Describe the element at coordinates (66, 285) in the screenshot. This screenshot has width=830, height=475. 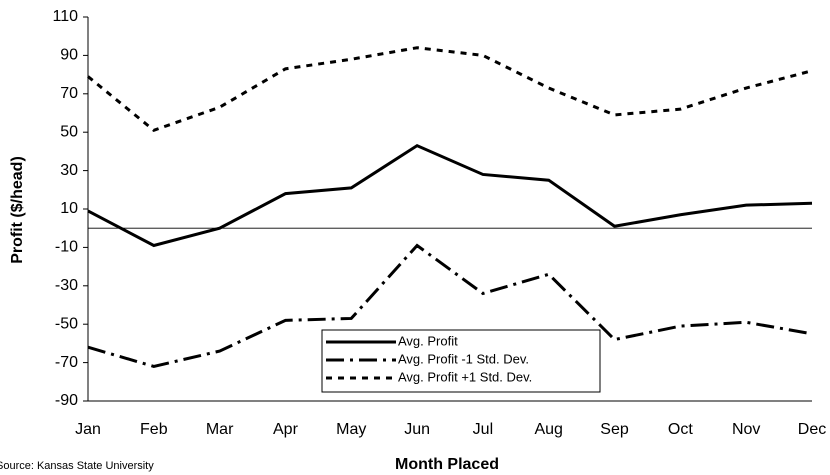
I see `y-tick-label: -30` at that location.